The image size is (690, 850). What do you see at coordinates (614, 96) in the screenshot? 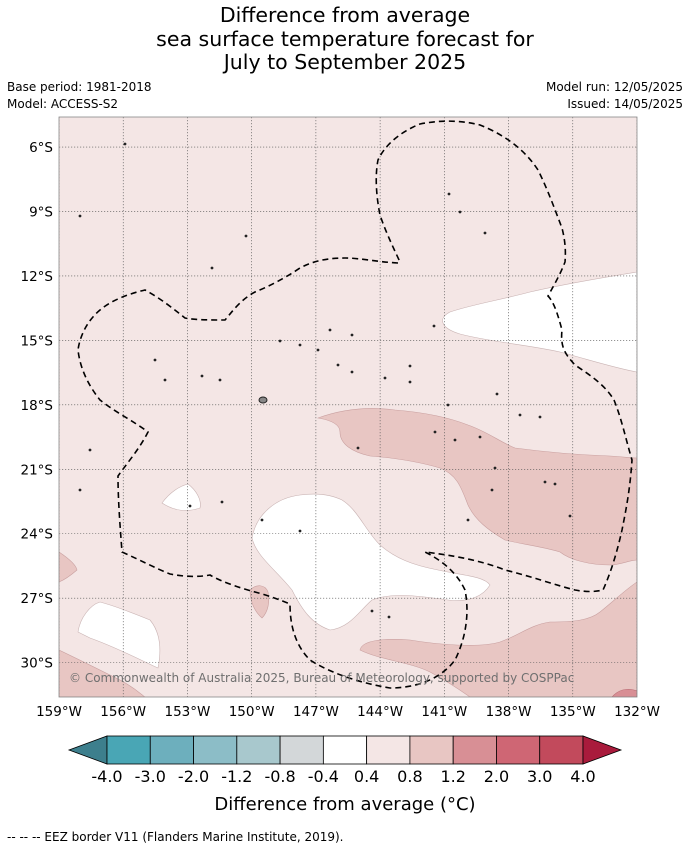
I see `meta-right: Model run: 12/05/2025 Issued: 14/05/2025` at bounding box center [614, 96].